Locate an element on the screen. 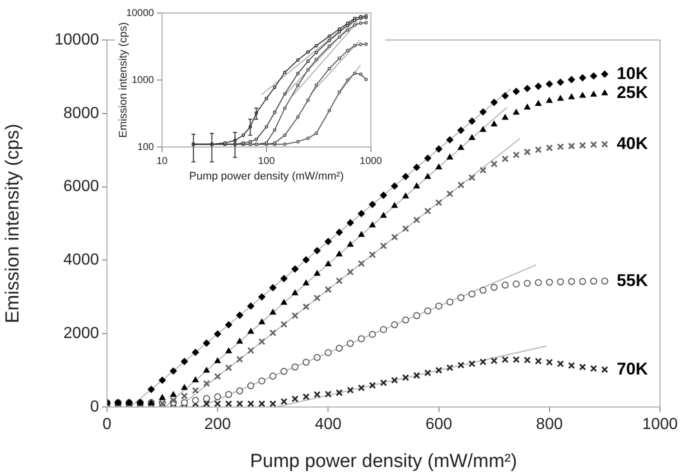  y-tick-label: 100 is located at coordinates (145, 147).